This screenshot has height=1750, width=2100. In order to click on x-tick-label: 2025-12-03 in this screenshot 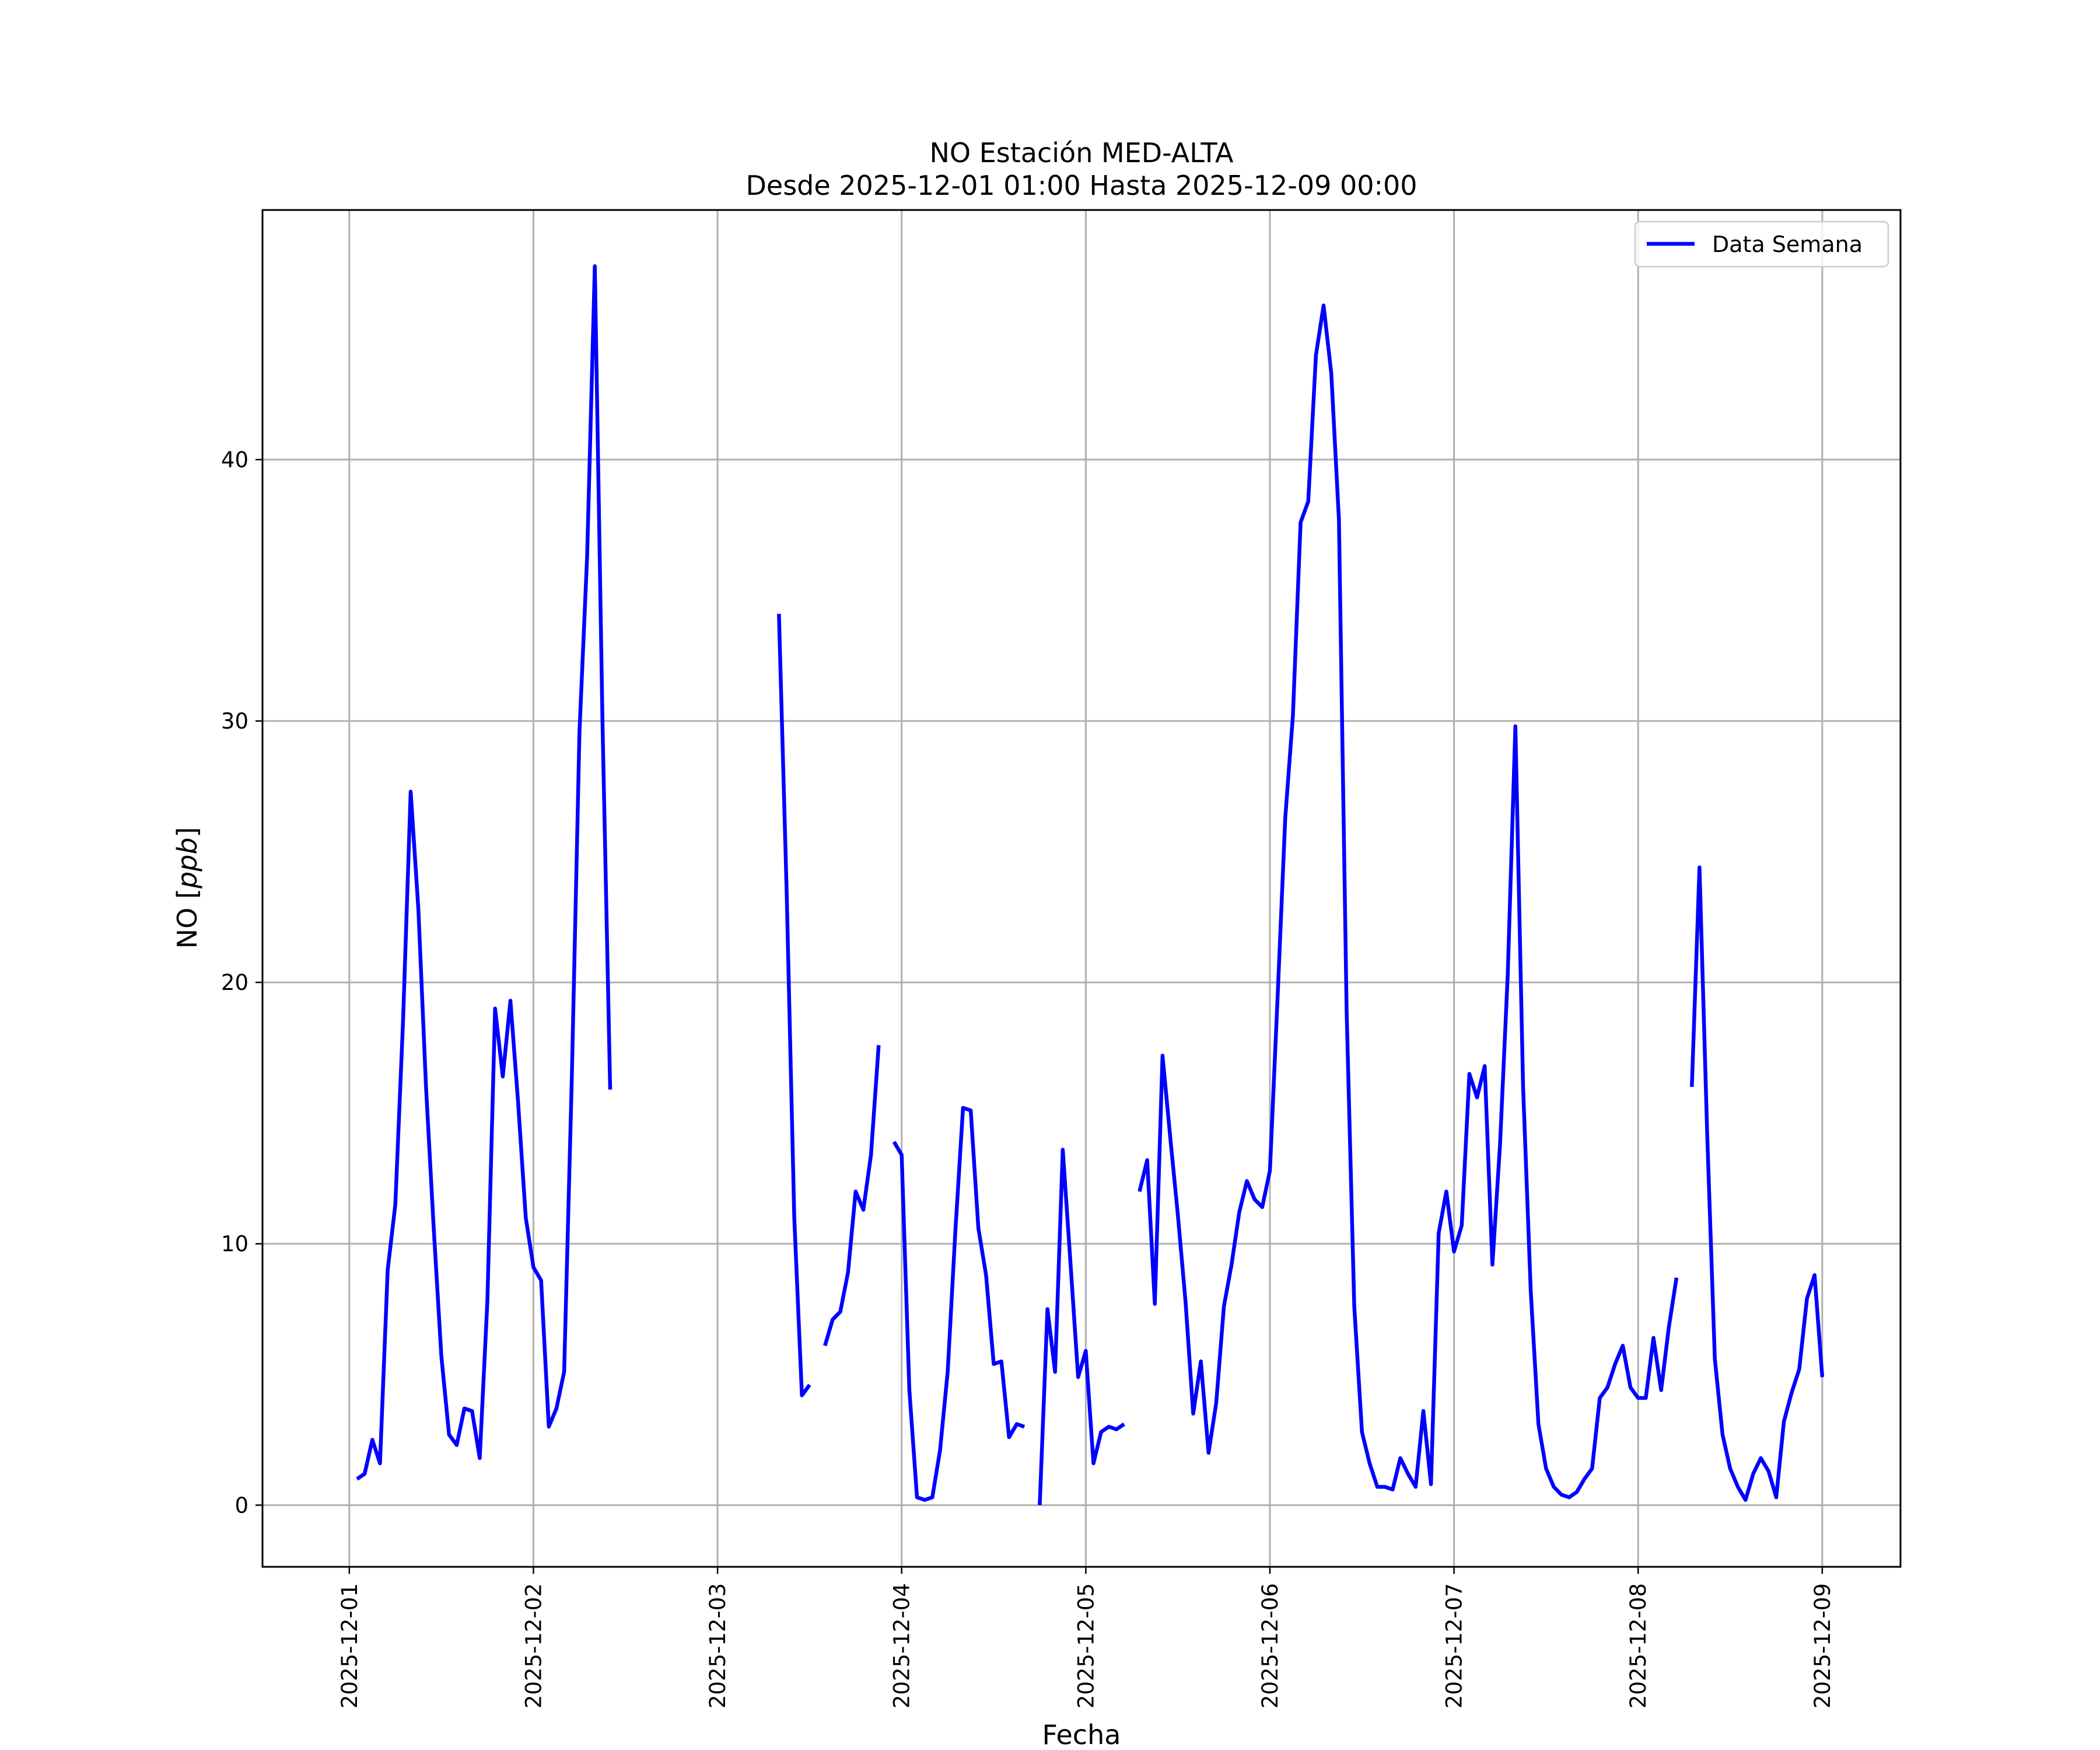, I will do `click(717, 1646)`.